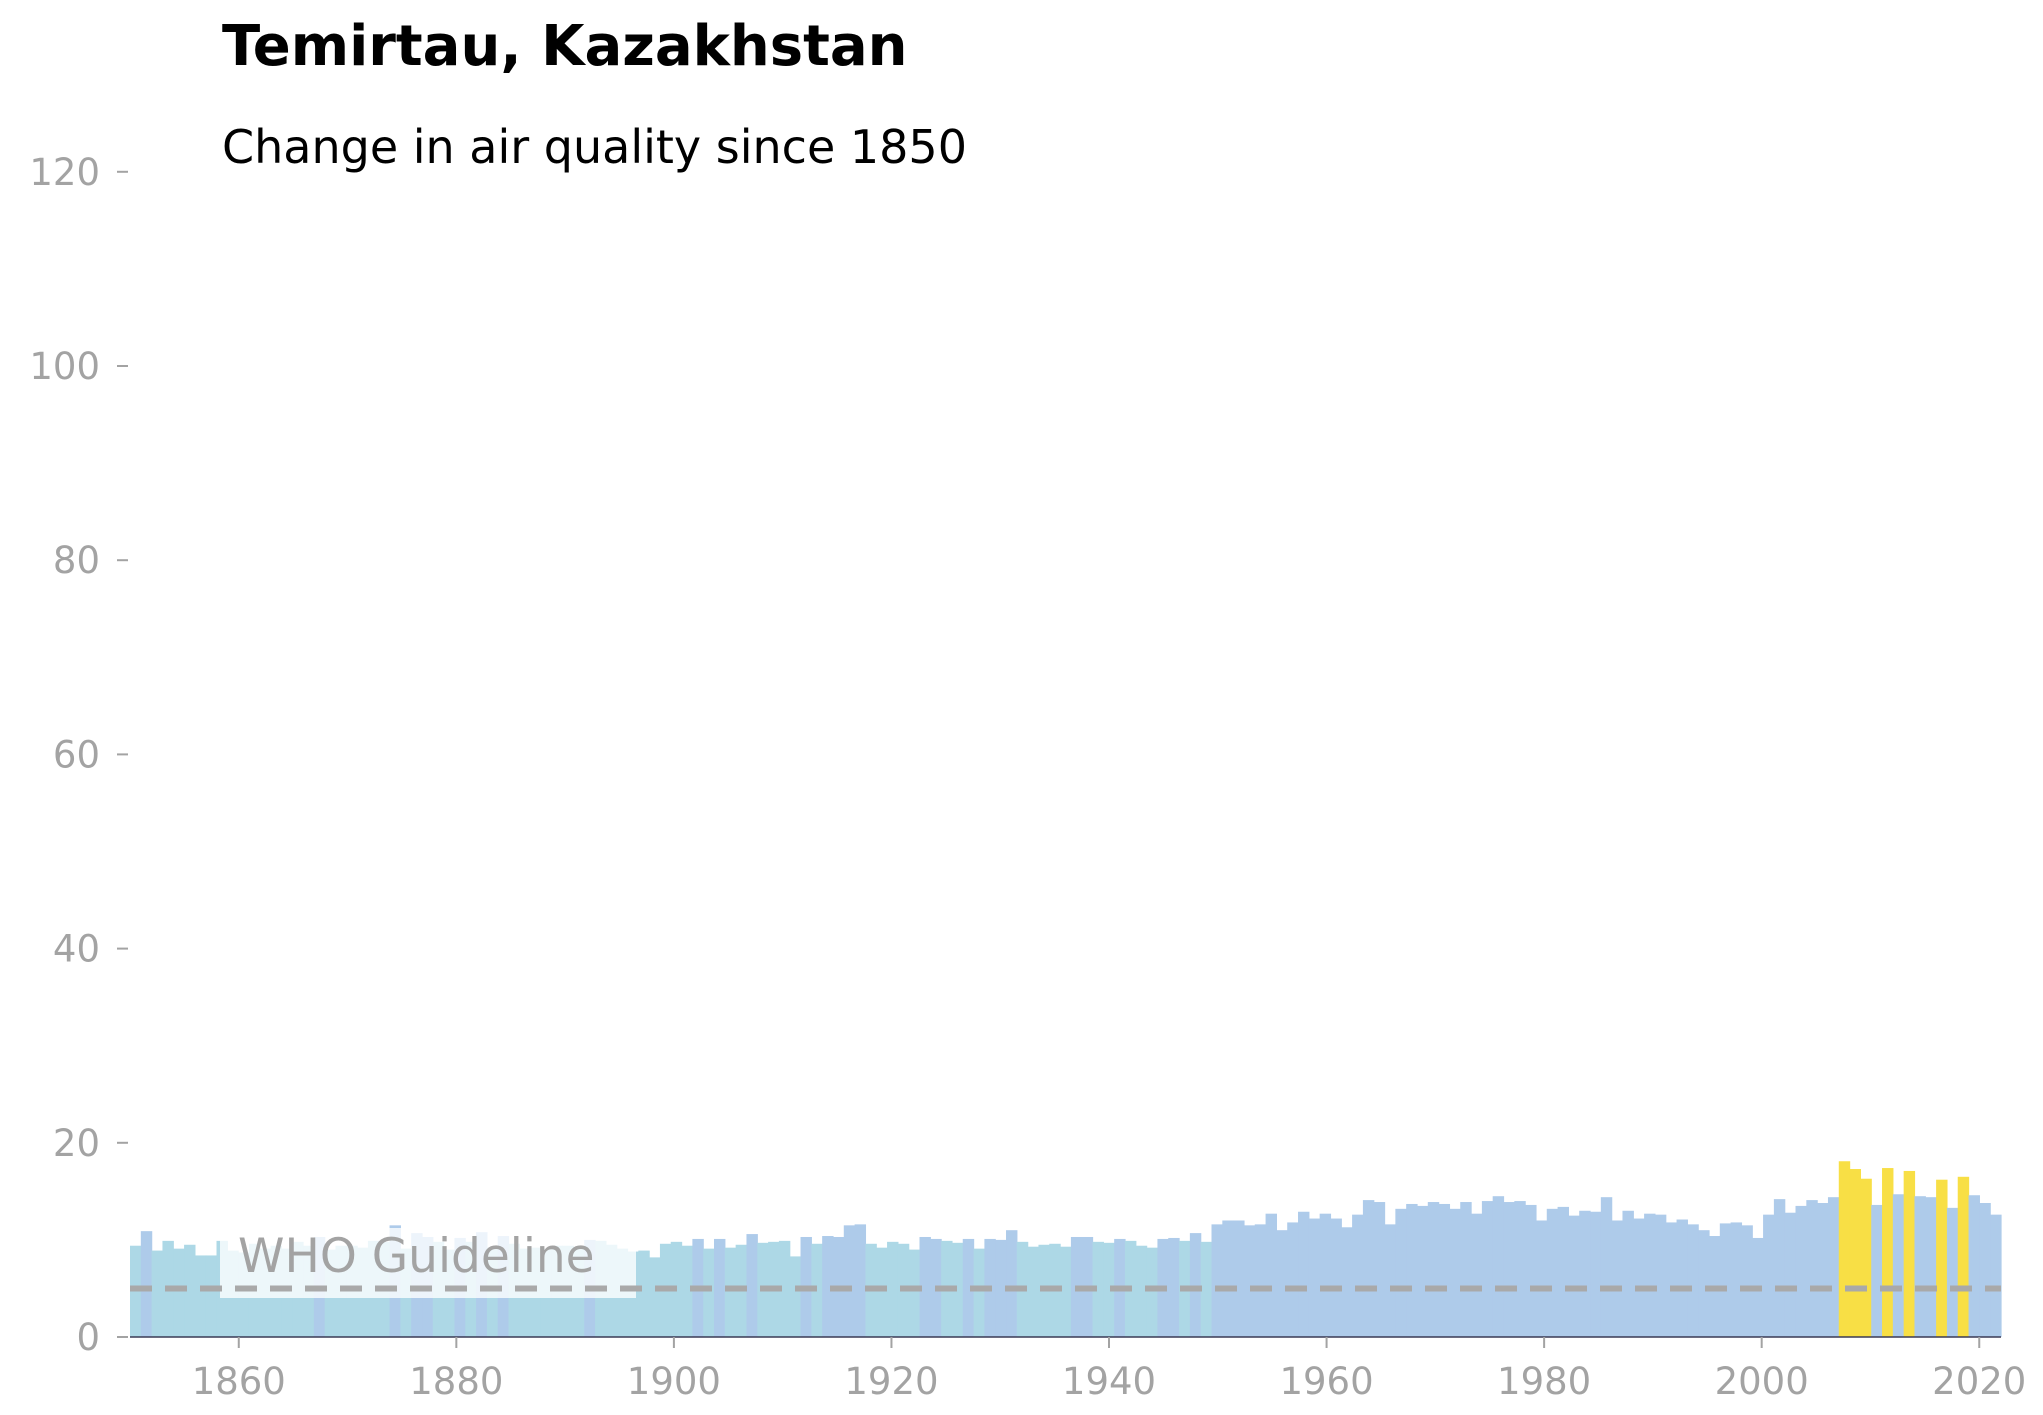  Describe the element at coordinates (1314, 1277) in the screenshot. I see `bar-1959` at that location.